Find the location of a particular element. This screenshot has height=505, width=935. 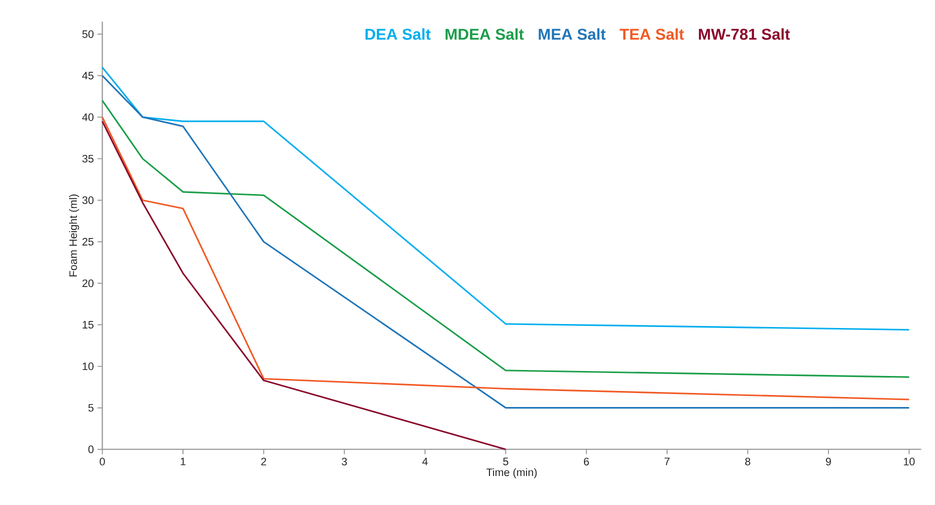

text: TEA Salt is located at coordinates (652, 34).